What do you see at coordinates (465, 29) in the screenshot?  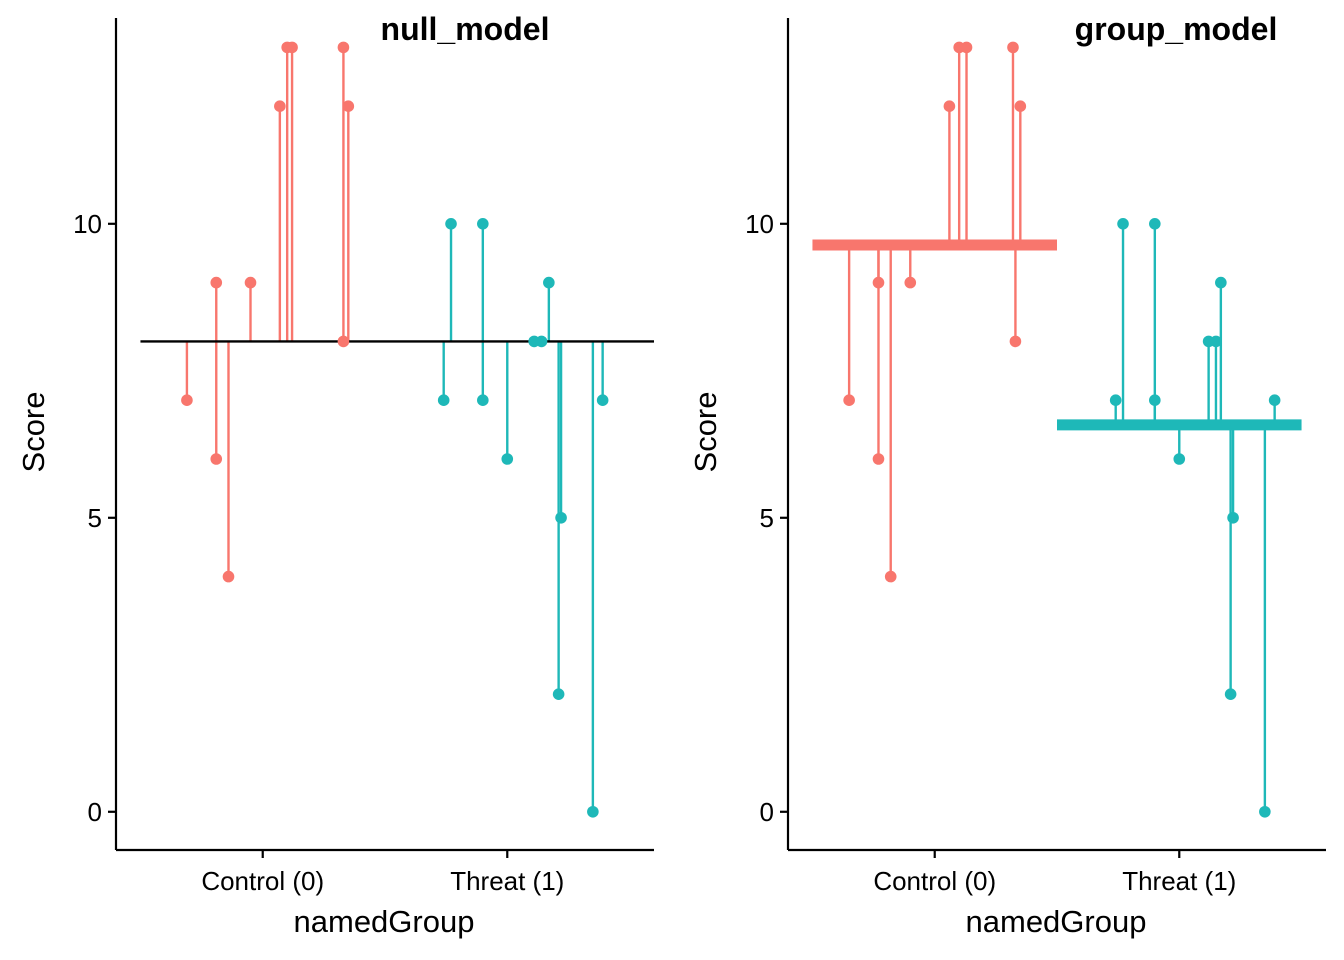 I see `panel-title: null_model` at bounding box center [465, 29].